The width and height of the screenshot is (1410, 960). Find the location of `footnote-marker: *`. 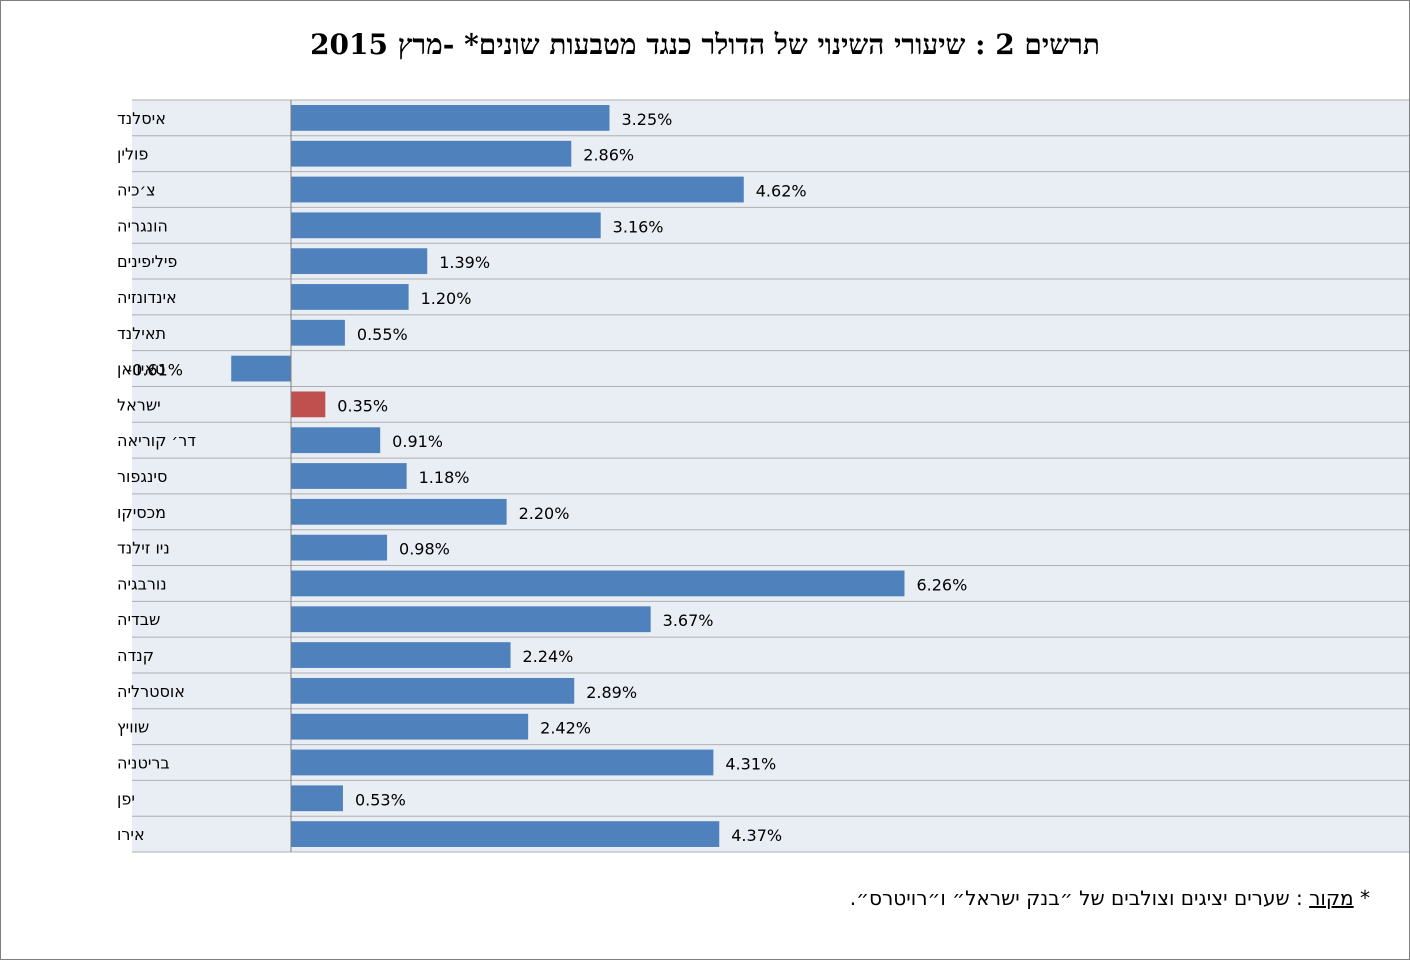

footnote-marker: * is located at coordinates (1365, 898).